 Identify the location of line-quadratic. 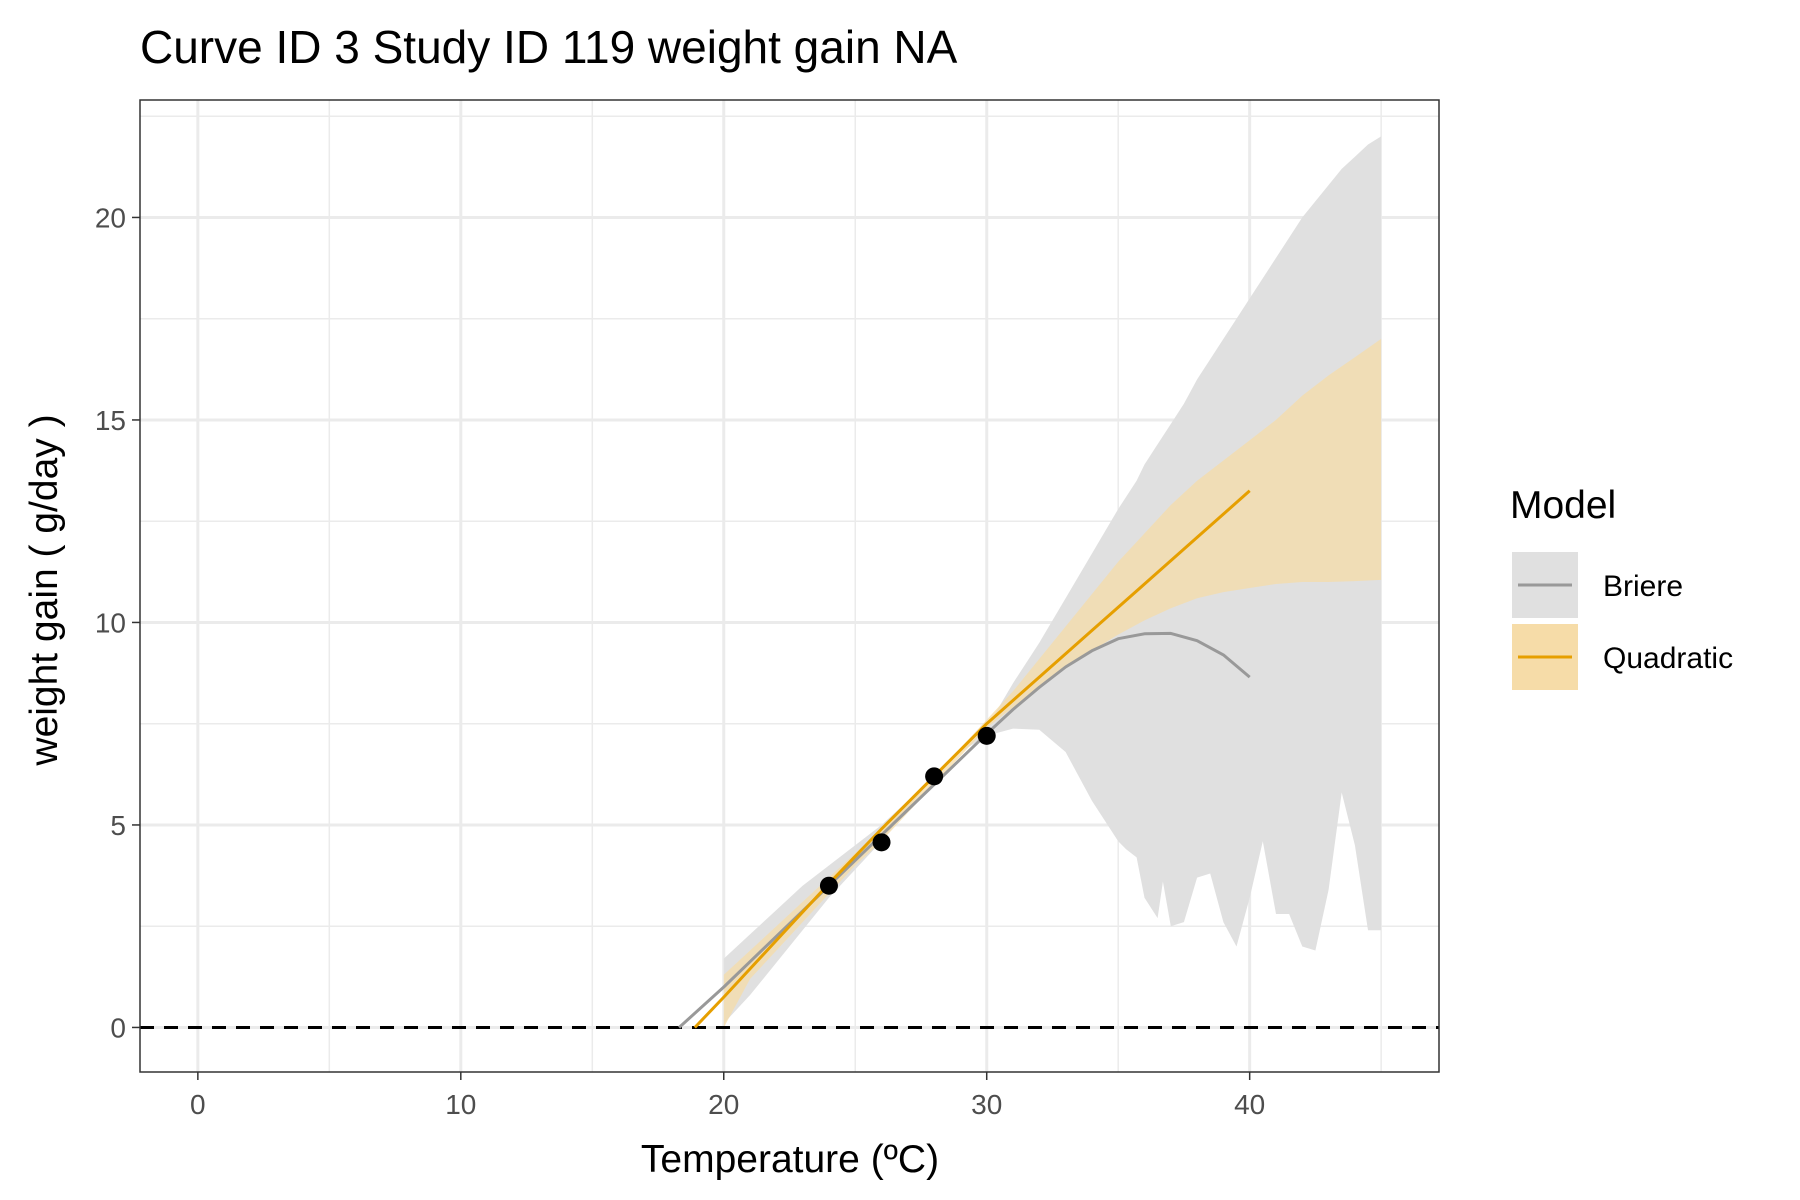
(972, 759).